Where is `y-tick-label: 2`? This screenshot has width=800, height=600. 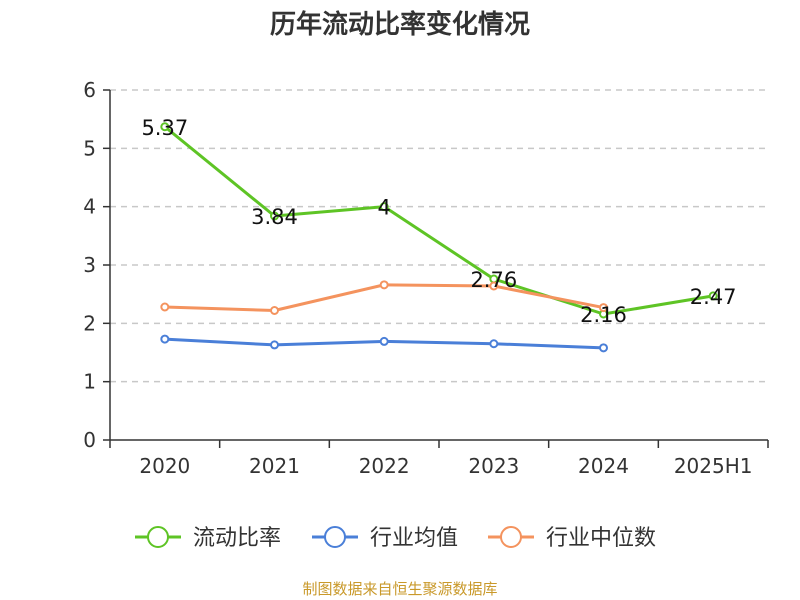 y-tick-label: 2 is located at coordinates (89, 323).